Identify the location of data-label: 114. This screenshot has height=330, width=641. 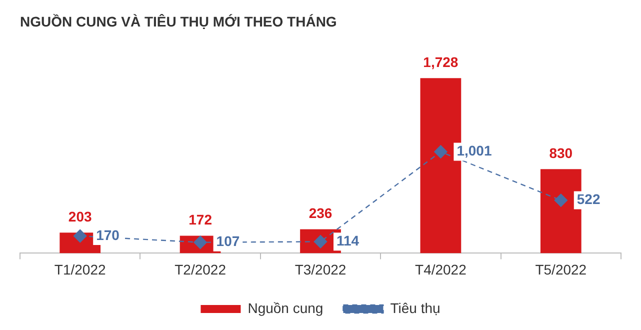
(348, 240).